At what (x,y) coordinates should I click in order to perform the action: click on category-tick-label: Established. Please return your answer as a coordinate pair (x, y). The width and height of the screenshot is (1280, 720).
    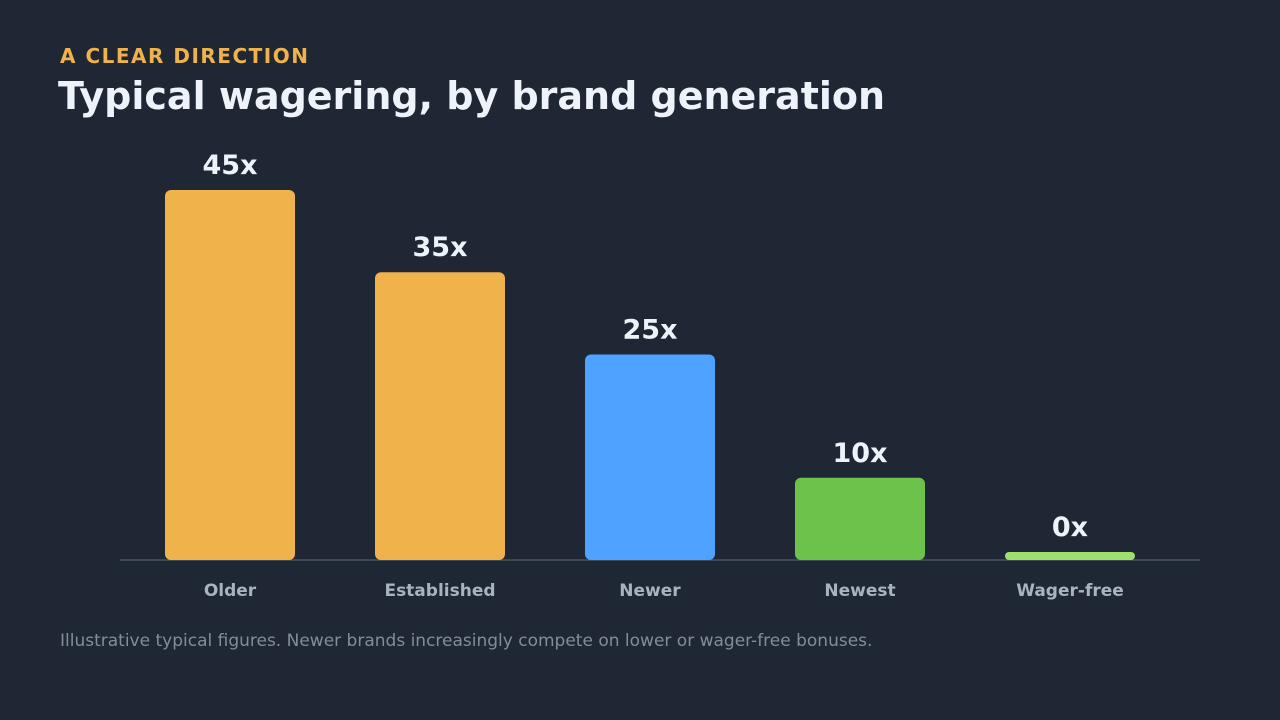
    Looking at the image, I should click on (439, 591).